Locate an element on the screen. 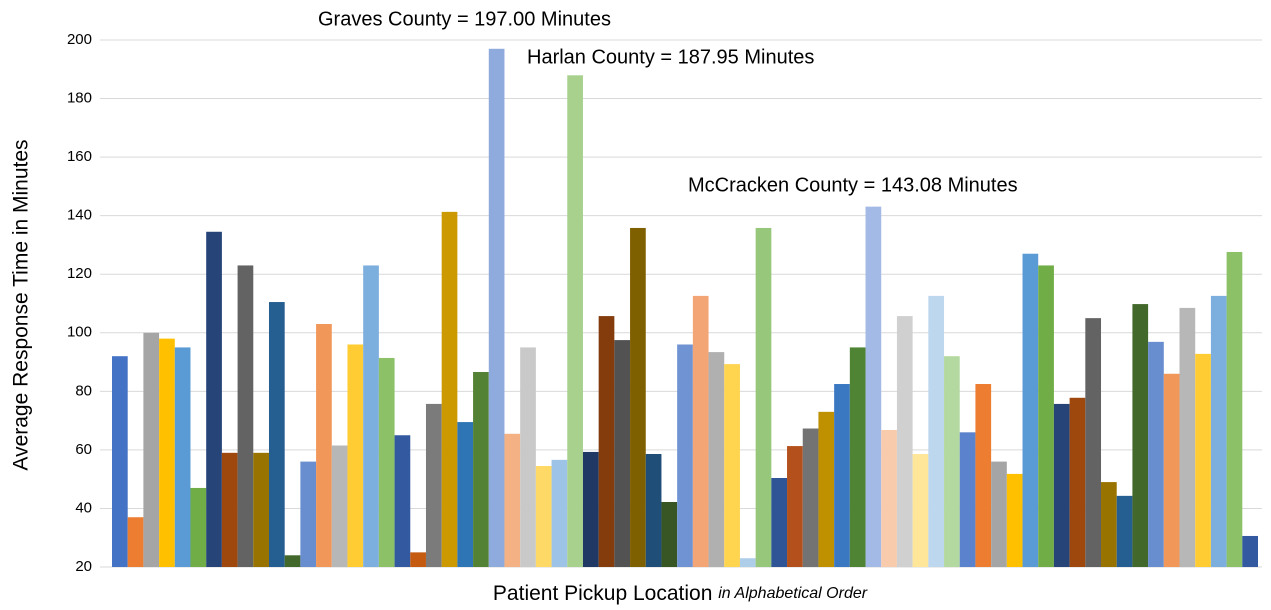 The width and height of the screenshot is (1271, 610). y-tick-label: 160 is located at coordinates (79, 156).